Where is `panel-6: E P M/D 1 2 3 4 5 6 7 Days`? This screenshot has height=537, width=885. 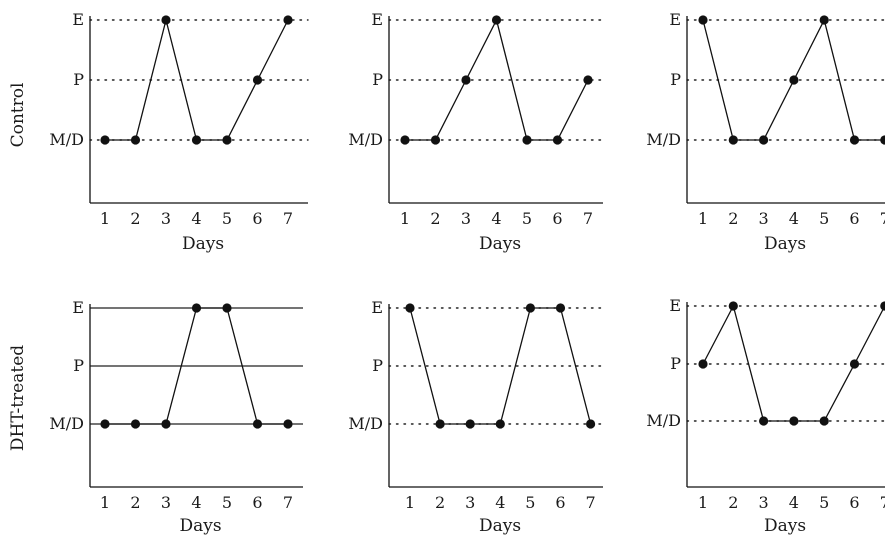 panel-6: E P M/D 1 2 3 4 5 6 7 Days is located at coordinates (765, 416).